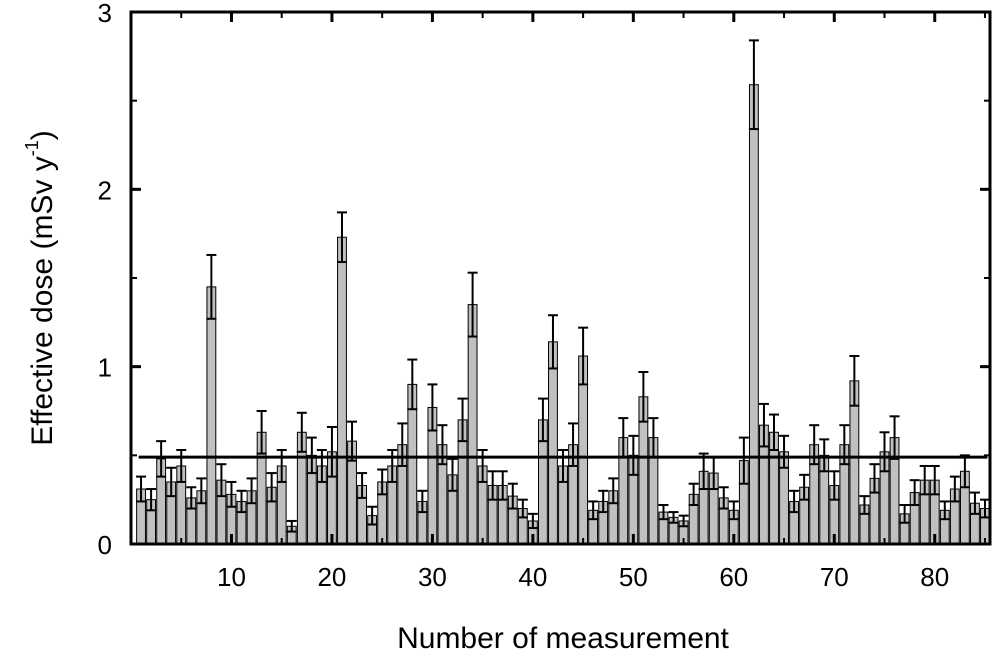  Describe the element at coordinates (105, 545) in the screenshot. I see `y-tick-label: 0` at that location.